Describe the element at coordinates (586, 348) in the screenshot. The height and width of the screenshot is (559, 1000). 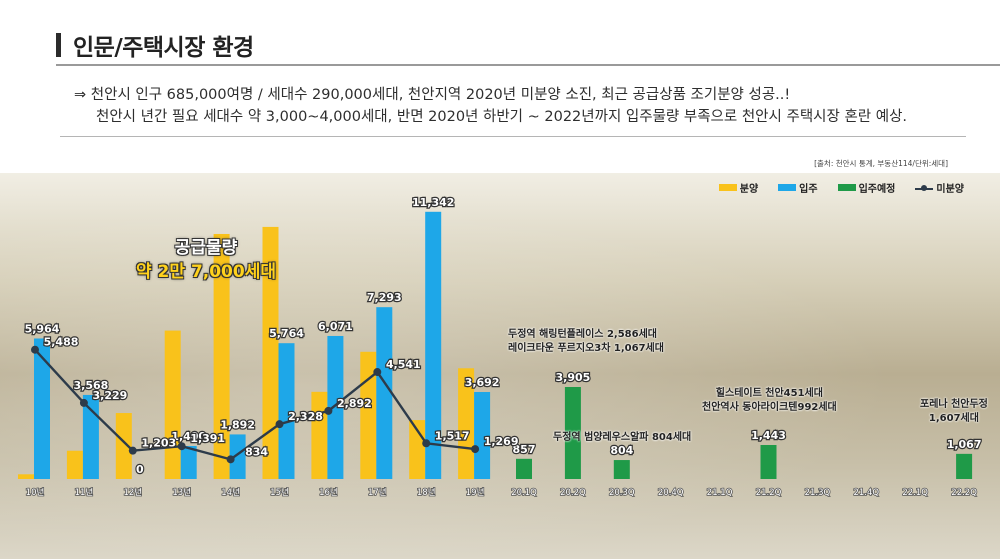
I see `annotation-20-2q-line-2: 레이크타운 푸르지오3차 1,067세대` at that location.